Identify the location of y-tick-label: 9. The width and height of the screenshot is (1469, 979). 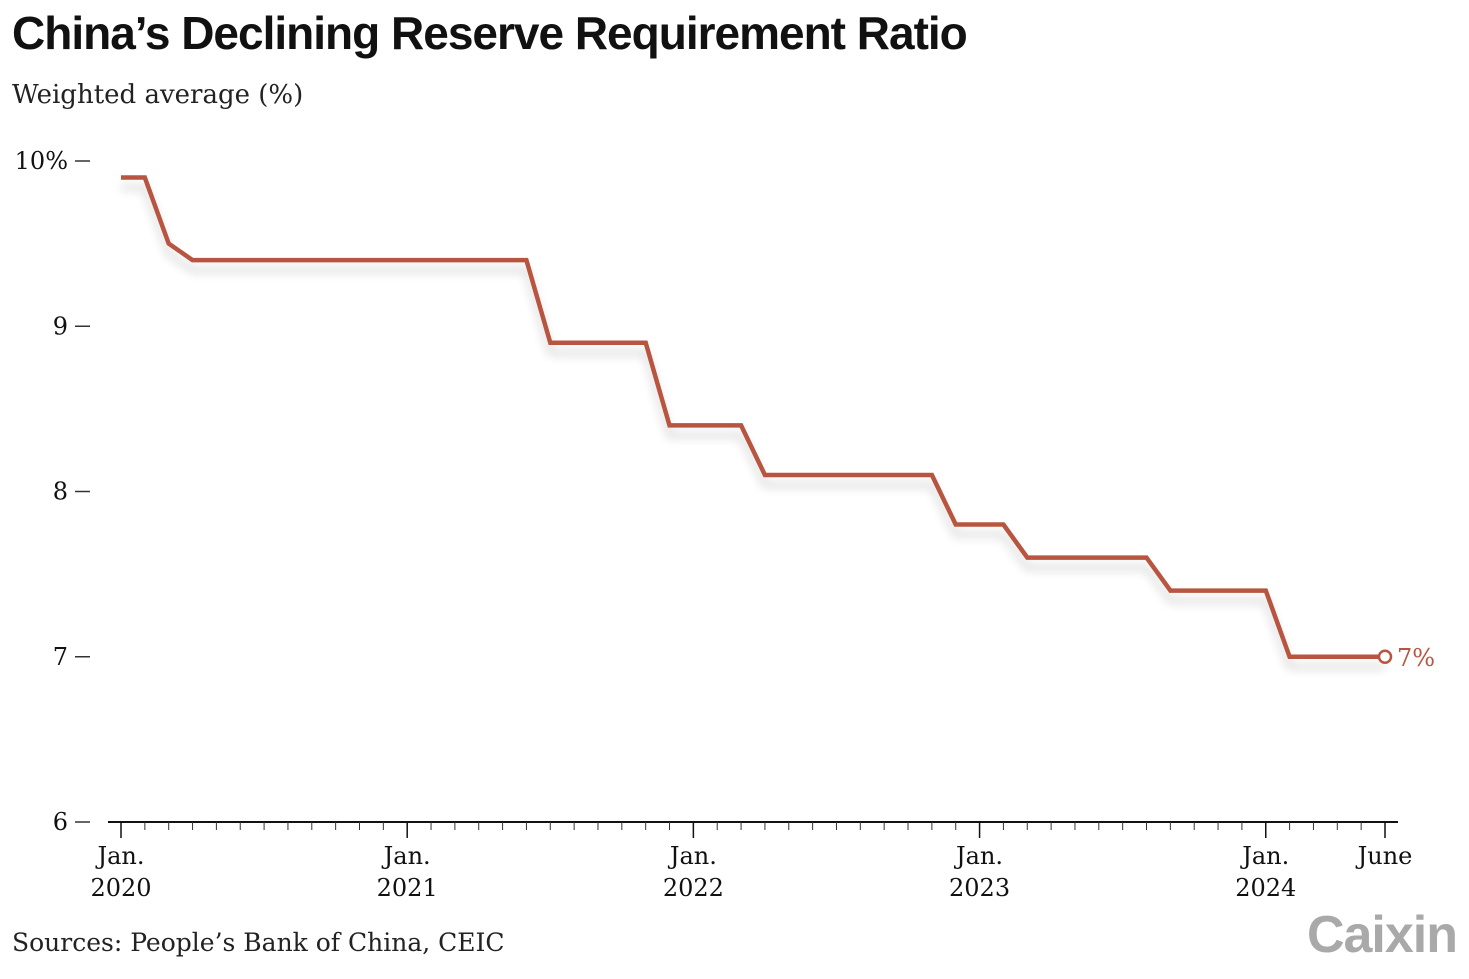
(60, 326).